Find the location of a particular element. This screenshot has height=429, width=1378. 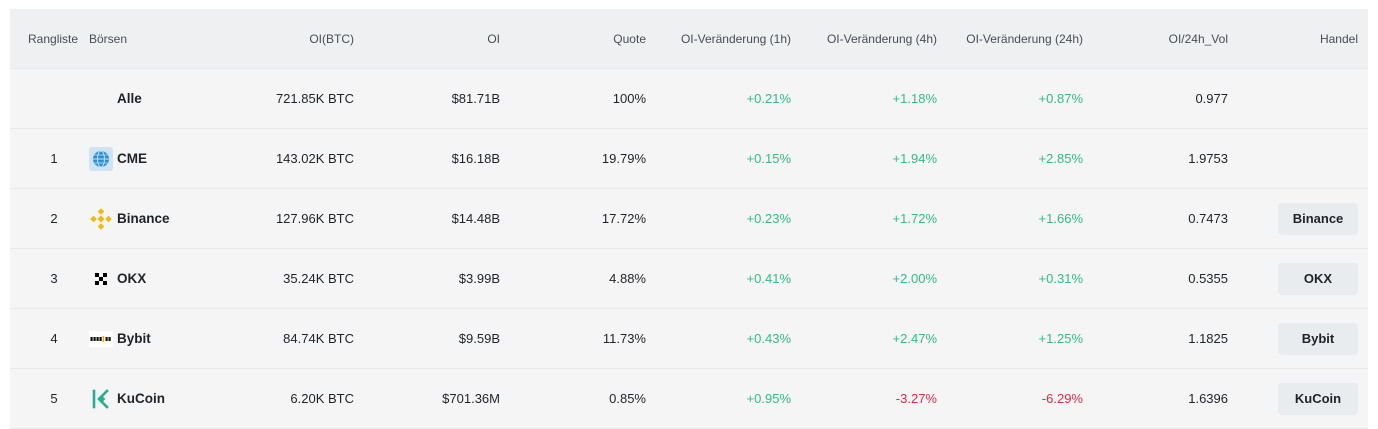

change-24h-value: -6.29% is located at coordinates (1062, 398).